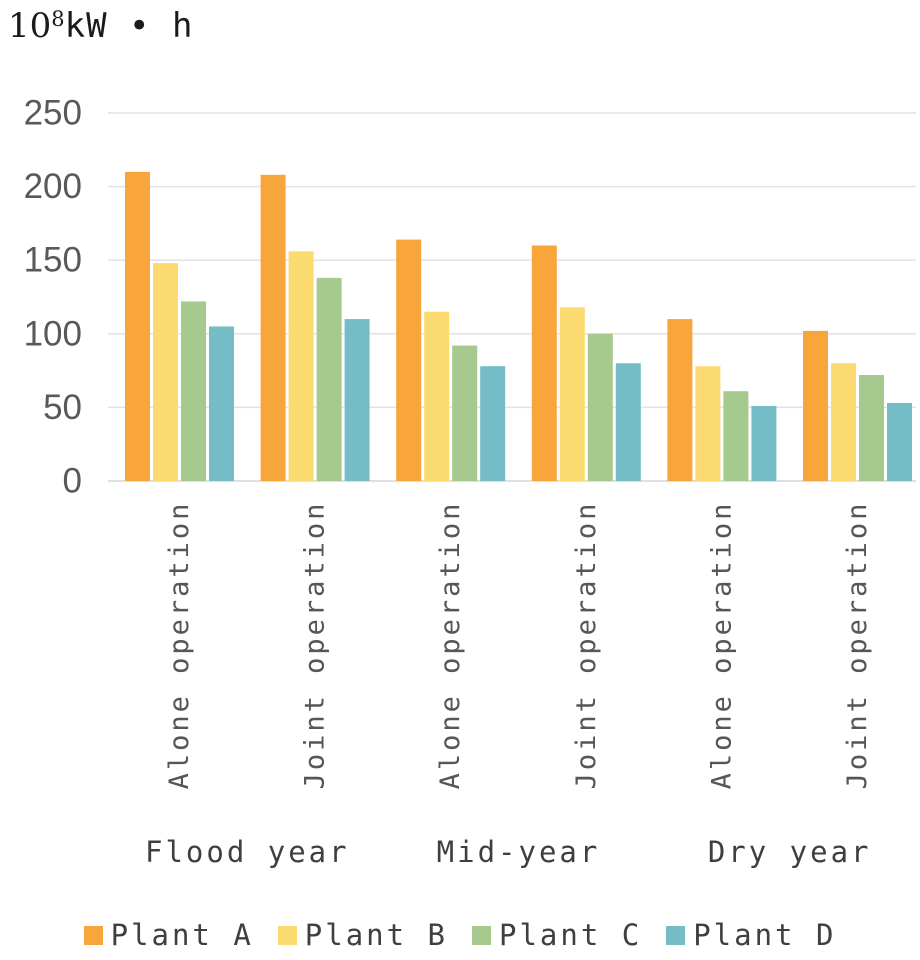  What do you see at coordinates (437, 396) in the screenshot?
I see `bar-plant-b-g3` at bounding box center [437, 396].